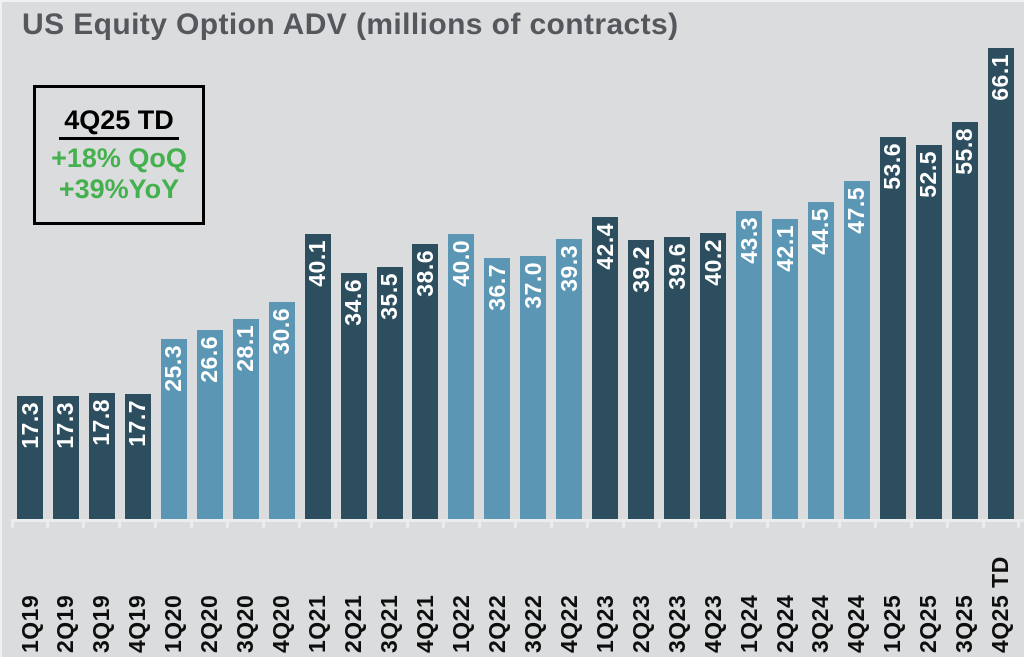 The width and height of the screenshot is (1024, 657). What do you see at coordinates (964, 151) in the screenshot?
I see `bar-value-label: 55.8` at bounding box center [964, 151].